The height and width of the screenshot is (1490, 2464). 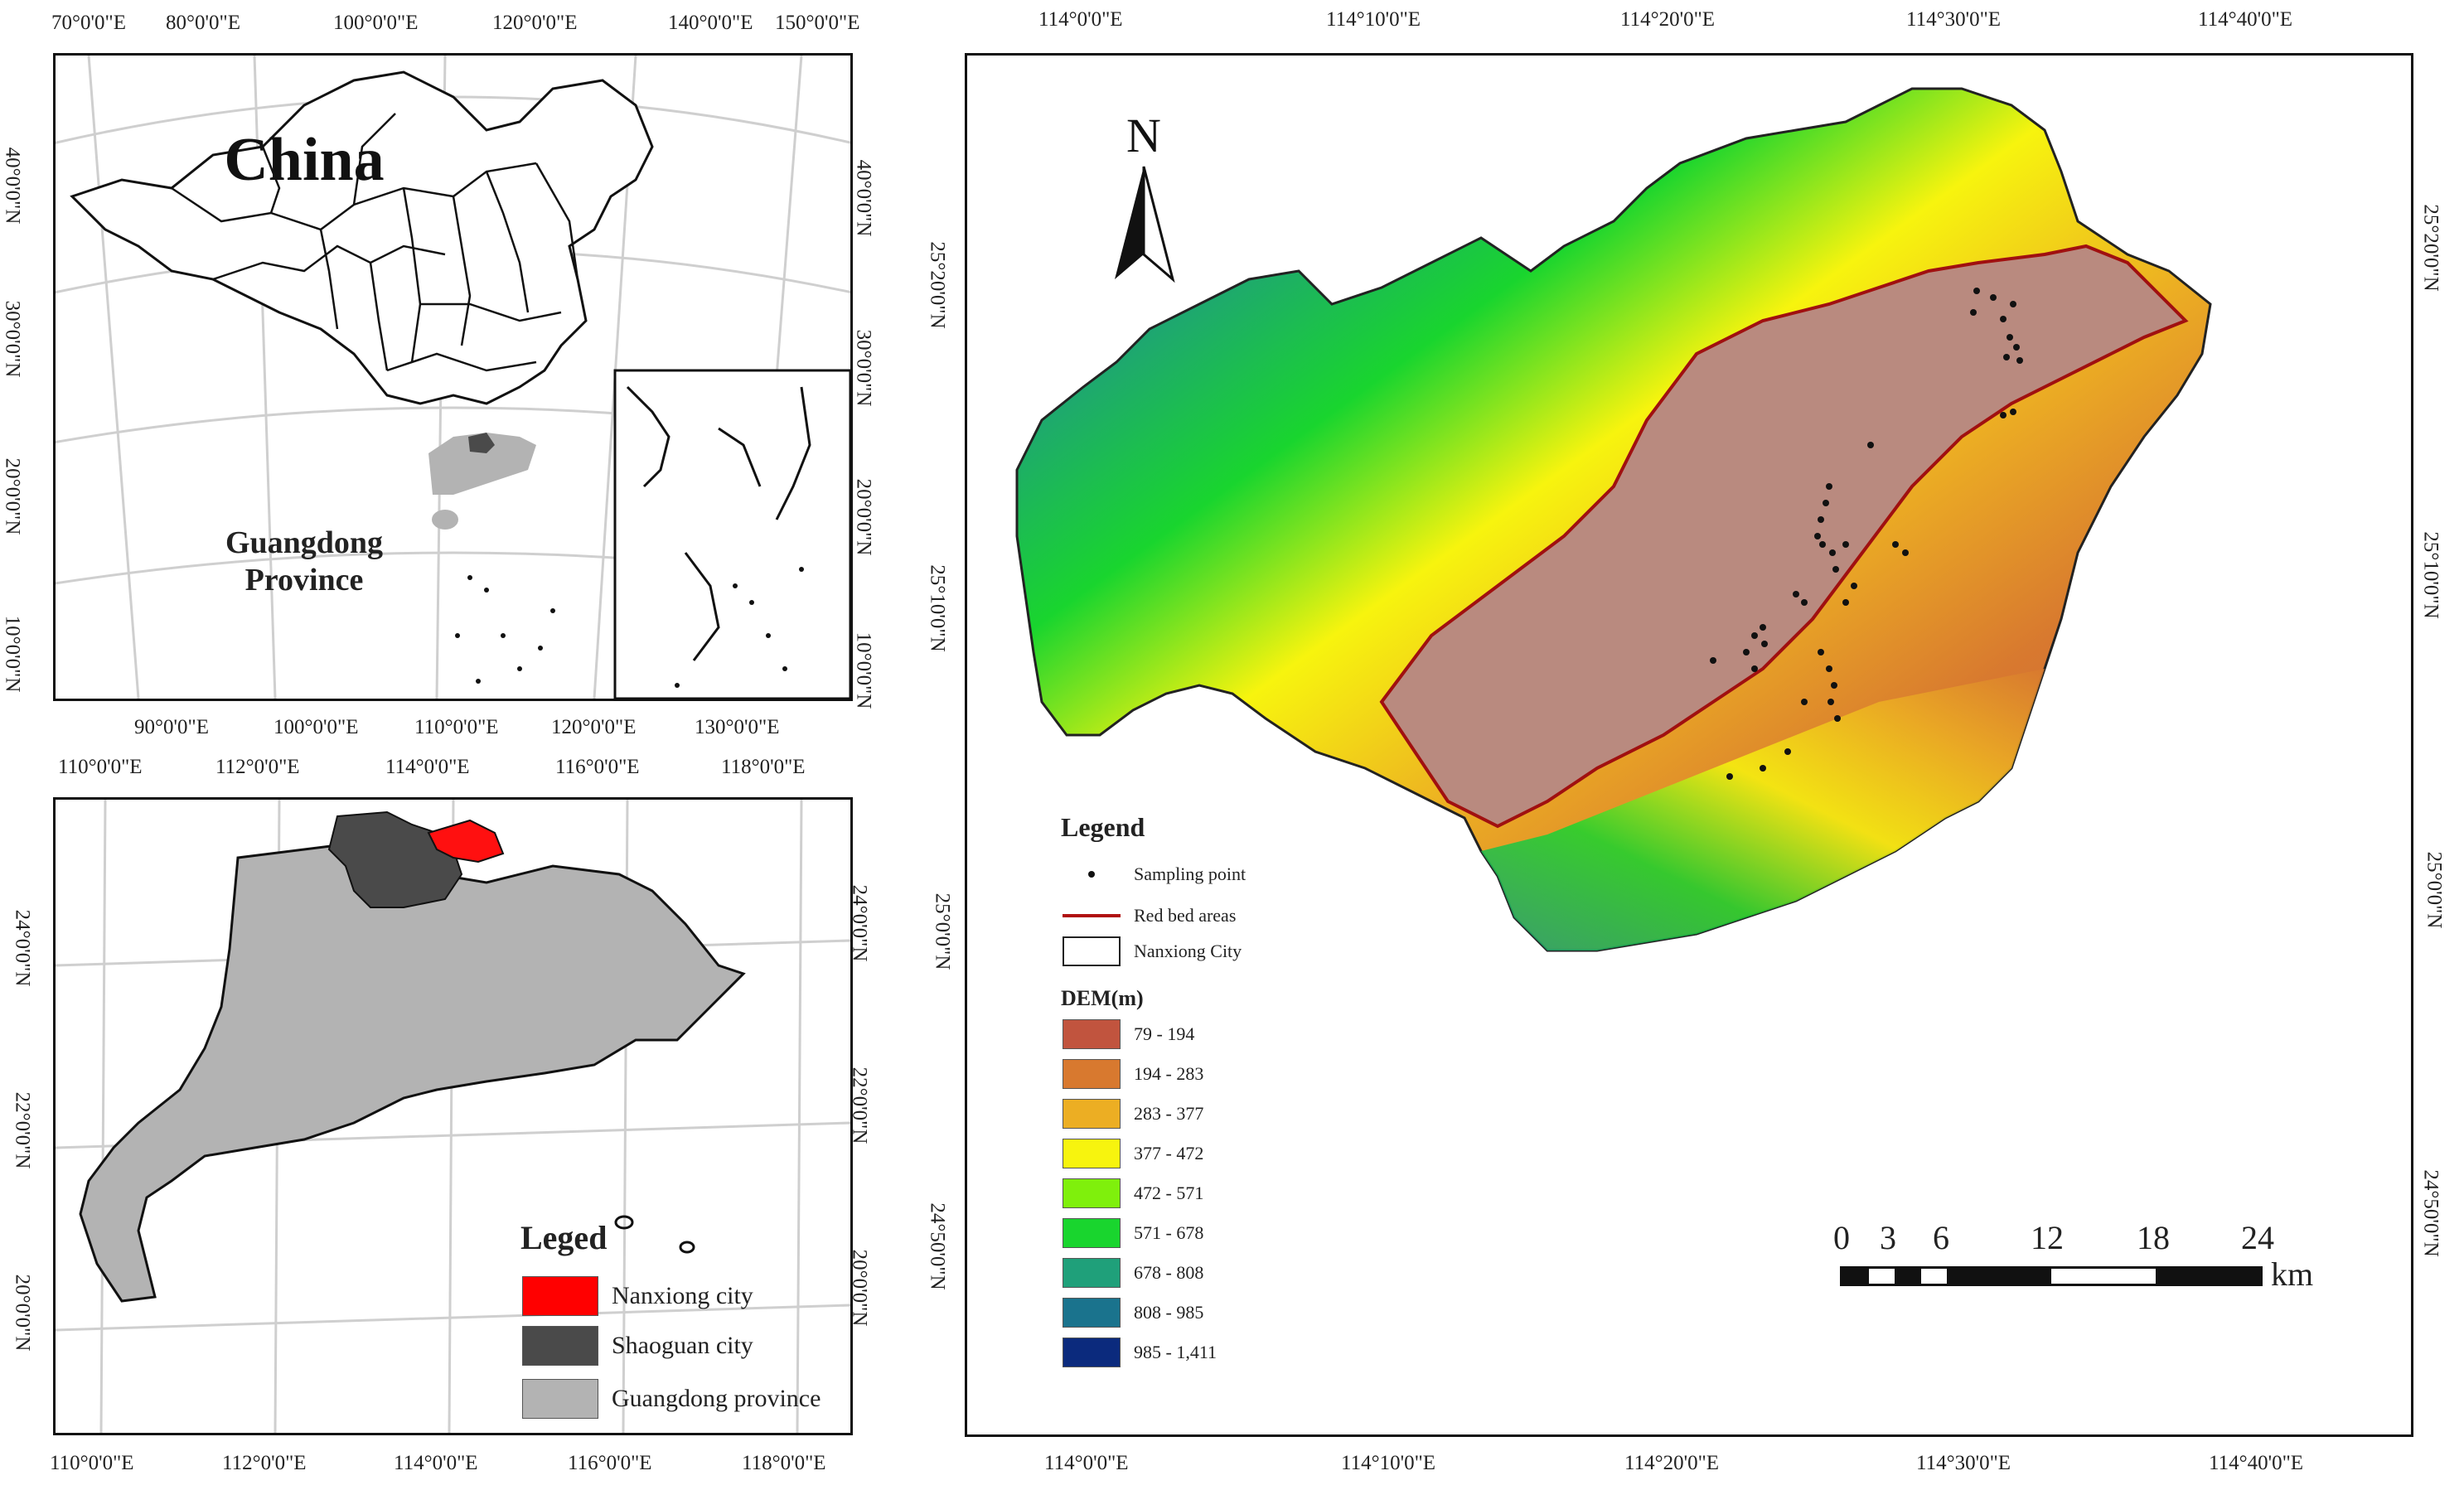 I want to click on gd-map-x-tick-bottom: 112°0'0"E, so click(x=264, y=1463).